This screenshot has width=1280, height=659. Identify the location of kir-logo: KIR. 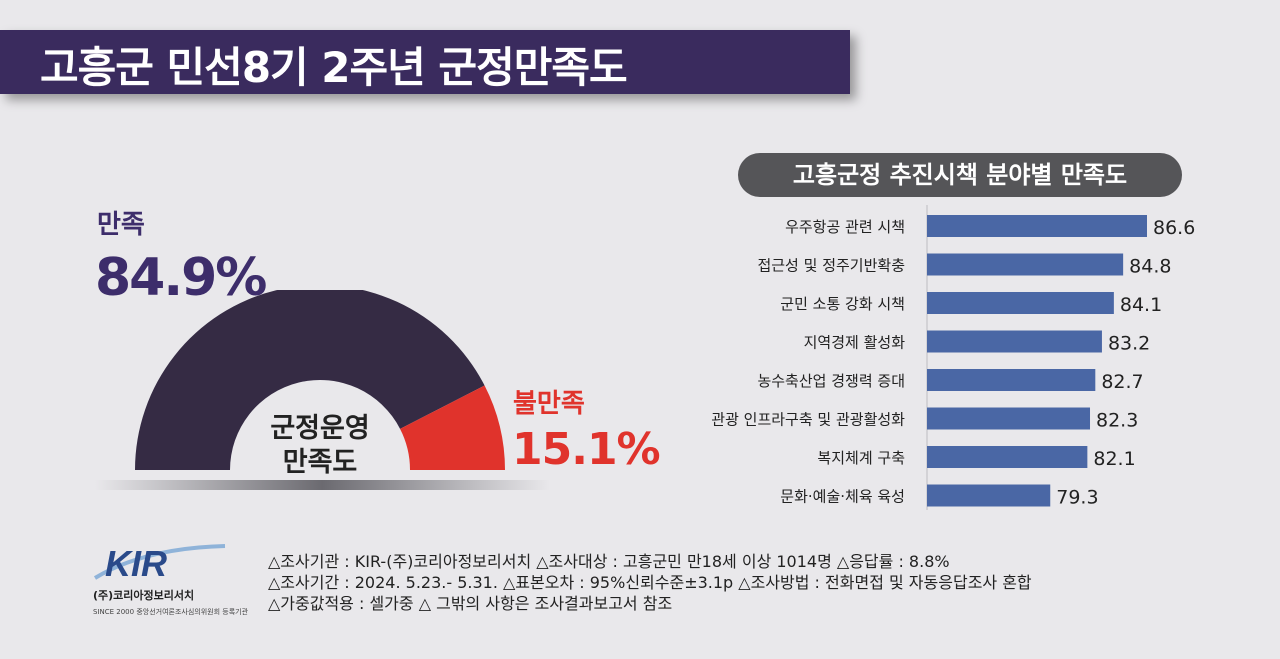
(159, 563).